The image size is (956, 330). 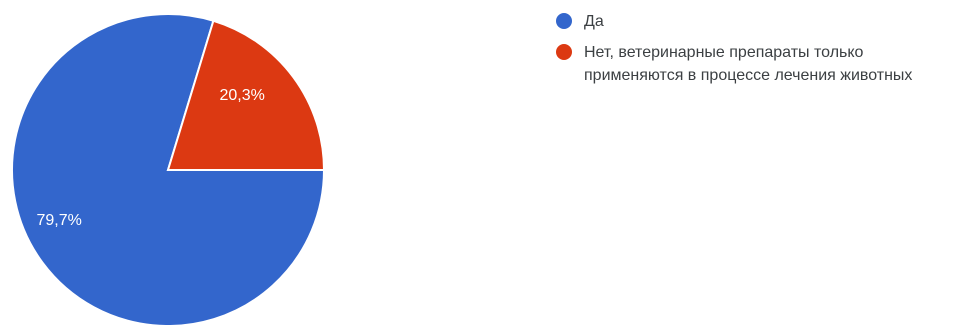 What do you see at coordinates (594, 21) in the screenshot?
I see `legend-label-yes: Да` at bounding box center [594, 21].